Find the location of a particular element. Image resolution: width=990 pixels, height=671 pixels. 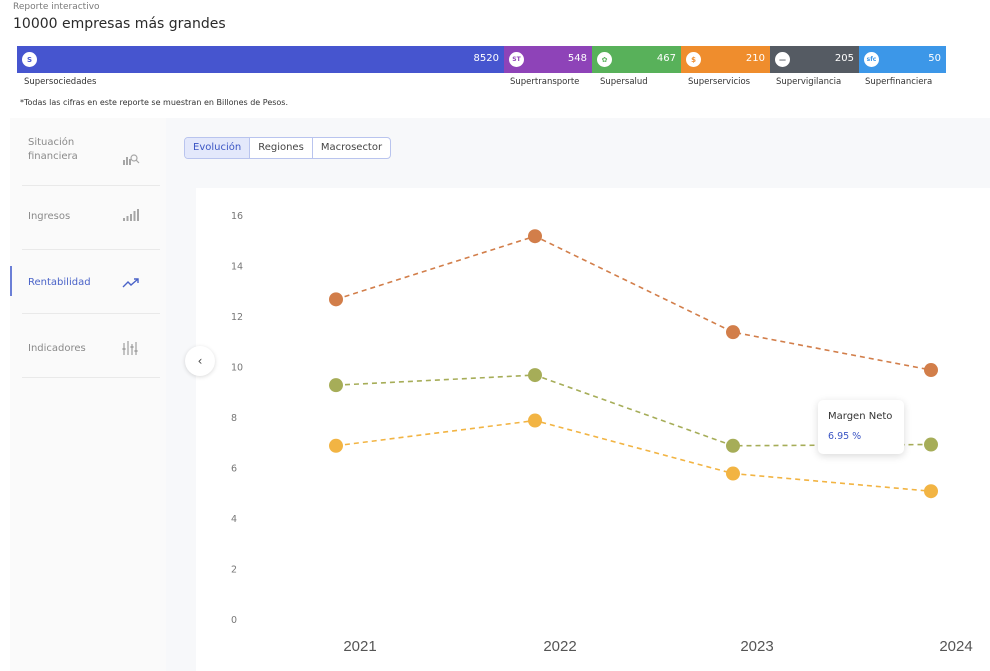

sidebar-item-indicadores: Indicadores is located at coordinates (85, 348).